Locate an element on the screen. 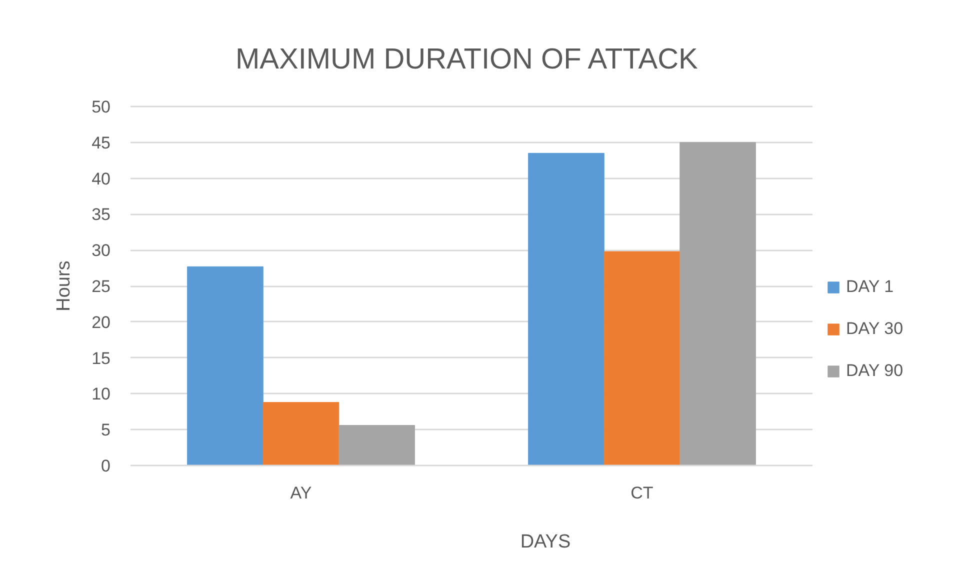  legend-label: DAY 30 is located at coordinates (875, 328).